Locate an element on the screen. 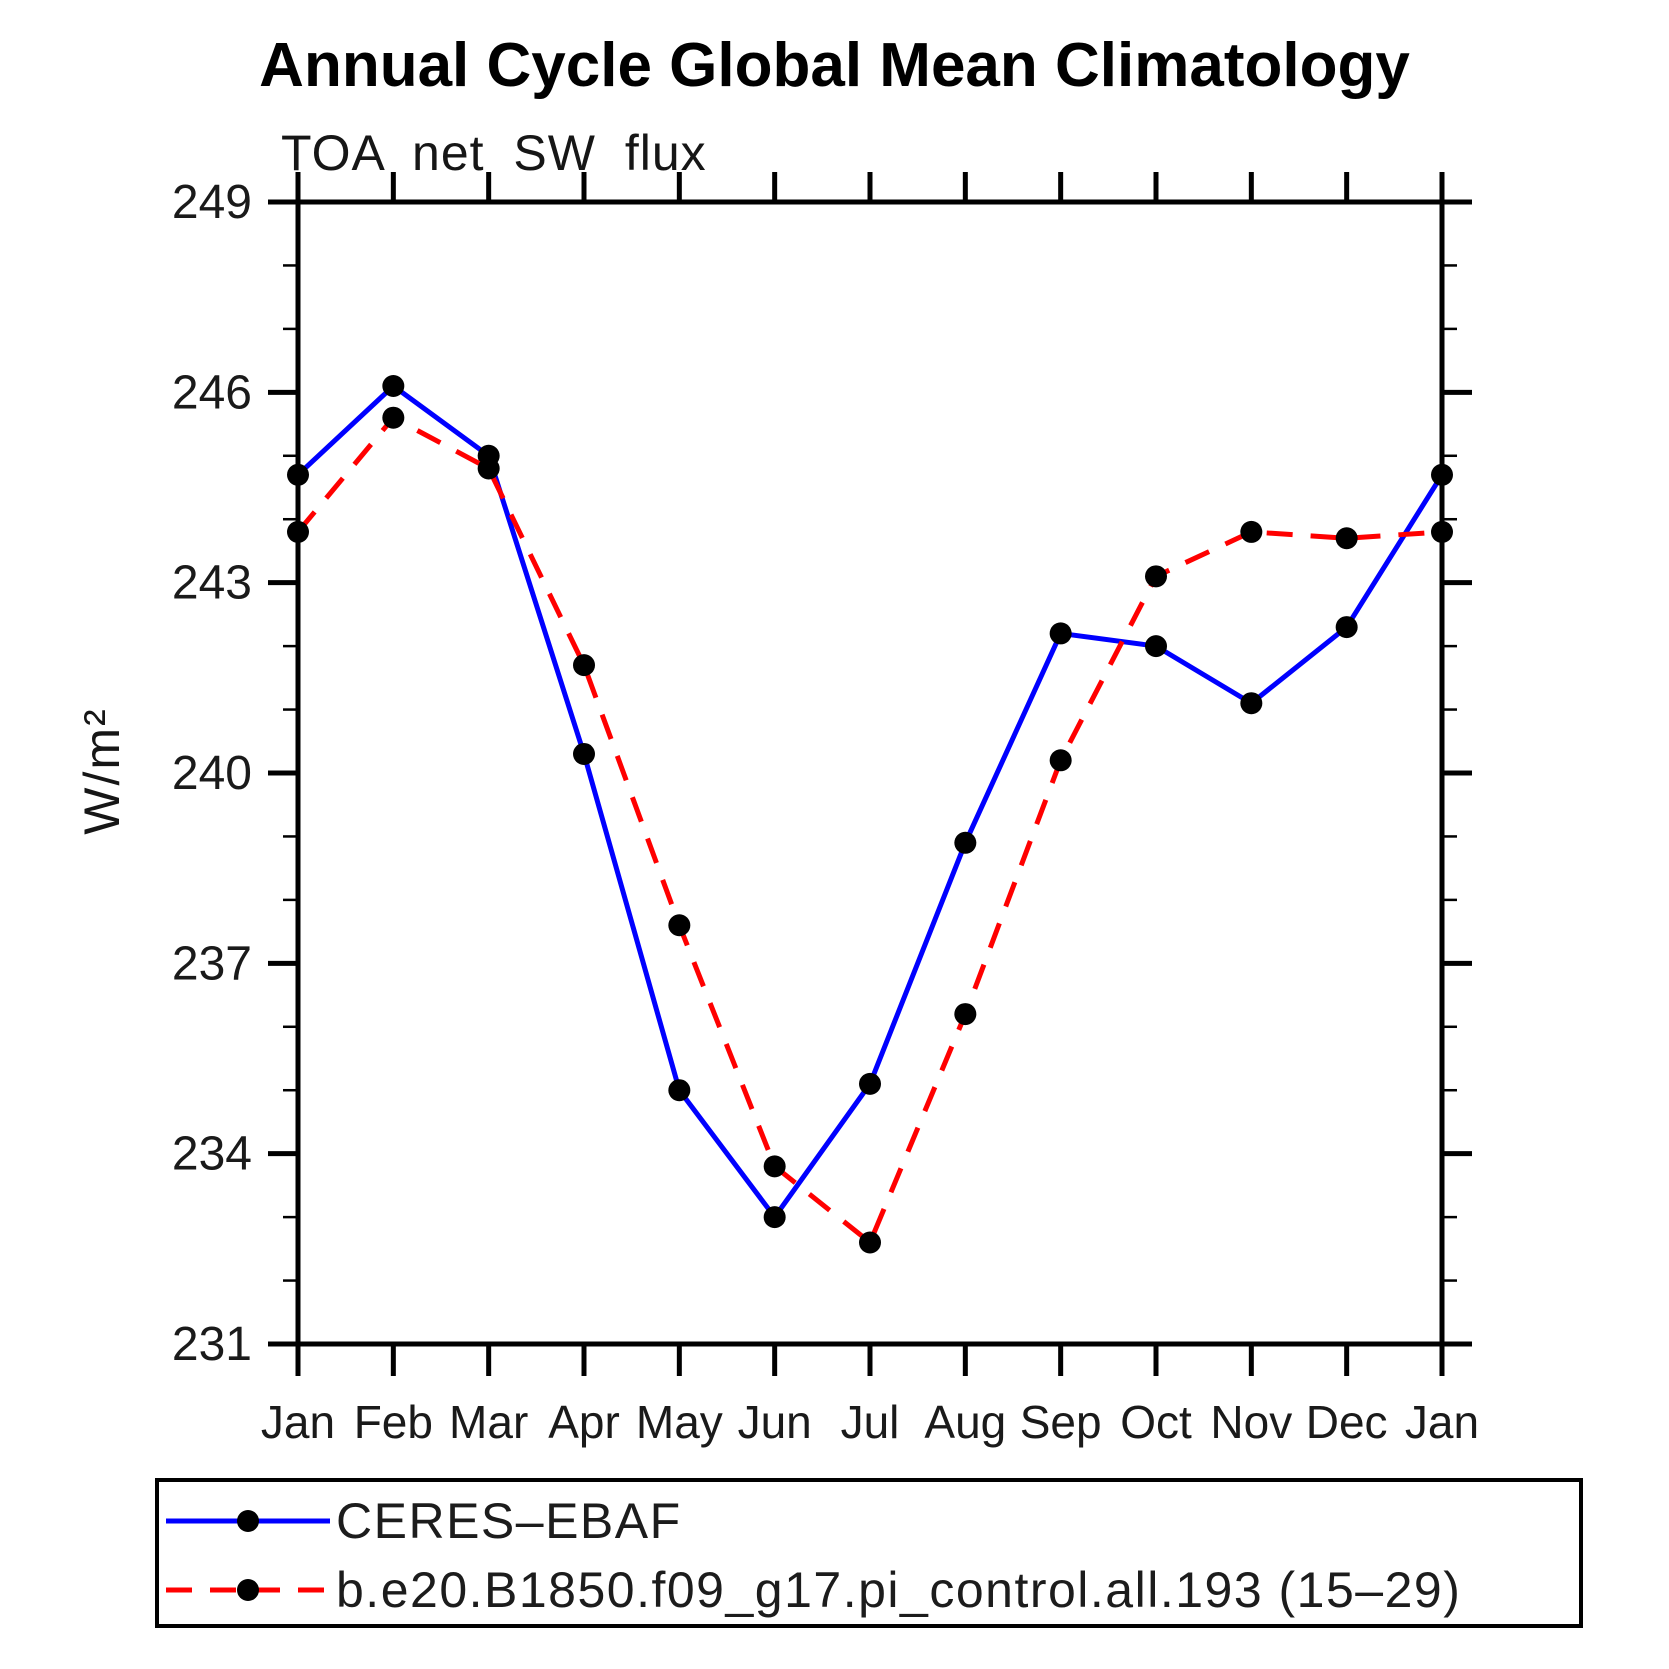  x-tick-label: Aug is located at coordinates (965, 1422).